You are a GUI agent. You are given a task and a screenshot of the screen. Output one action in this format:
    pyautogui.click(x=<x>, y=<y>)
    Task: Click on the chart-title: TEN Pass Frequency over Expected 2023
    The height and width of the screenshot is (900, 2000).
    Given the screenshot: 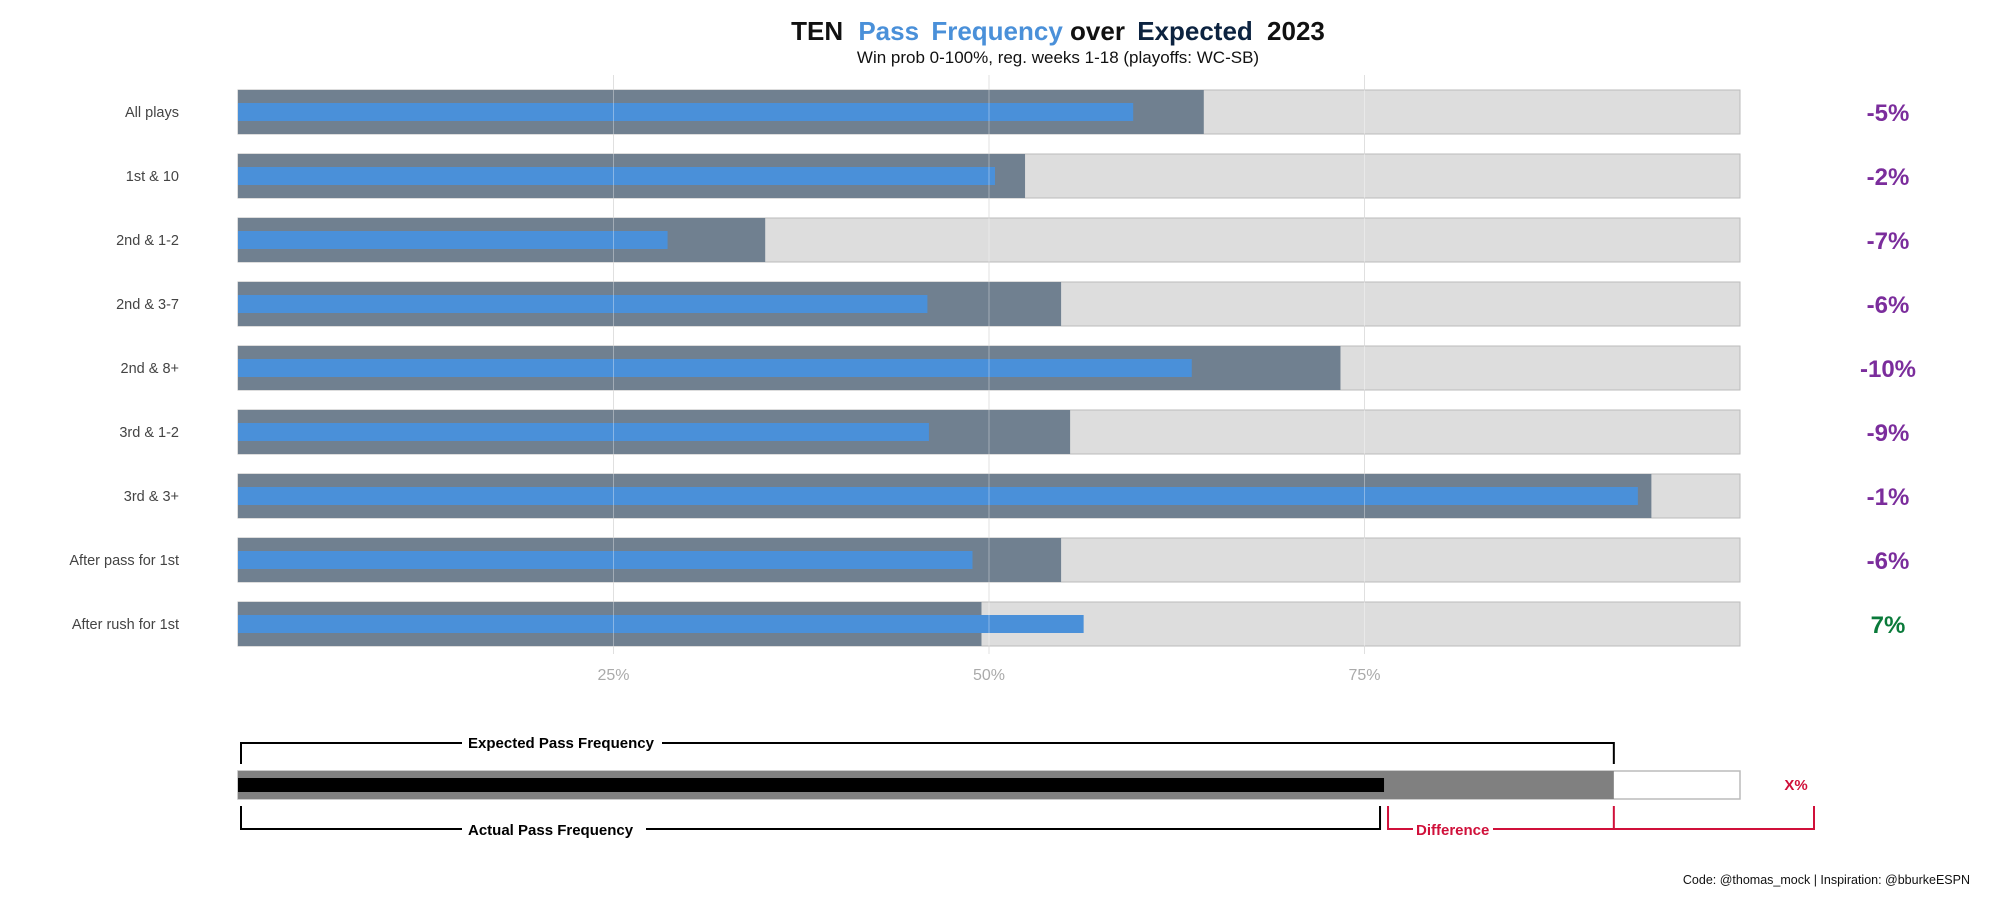 What is the action you would take?
    pyautogui.click(x=1058, y=31)
    